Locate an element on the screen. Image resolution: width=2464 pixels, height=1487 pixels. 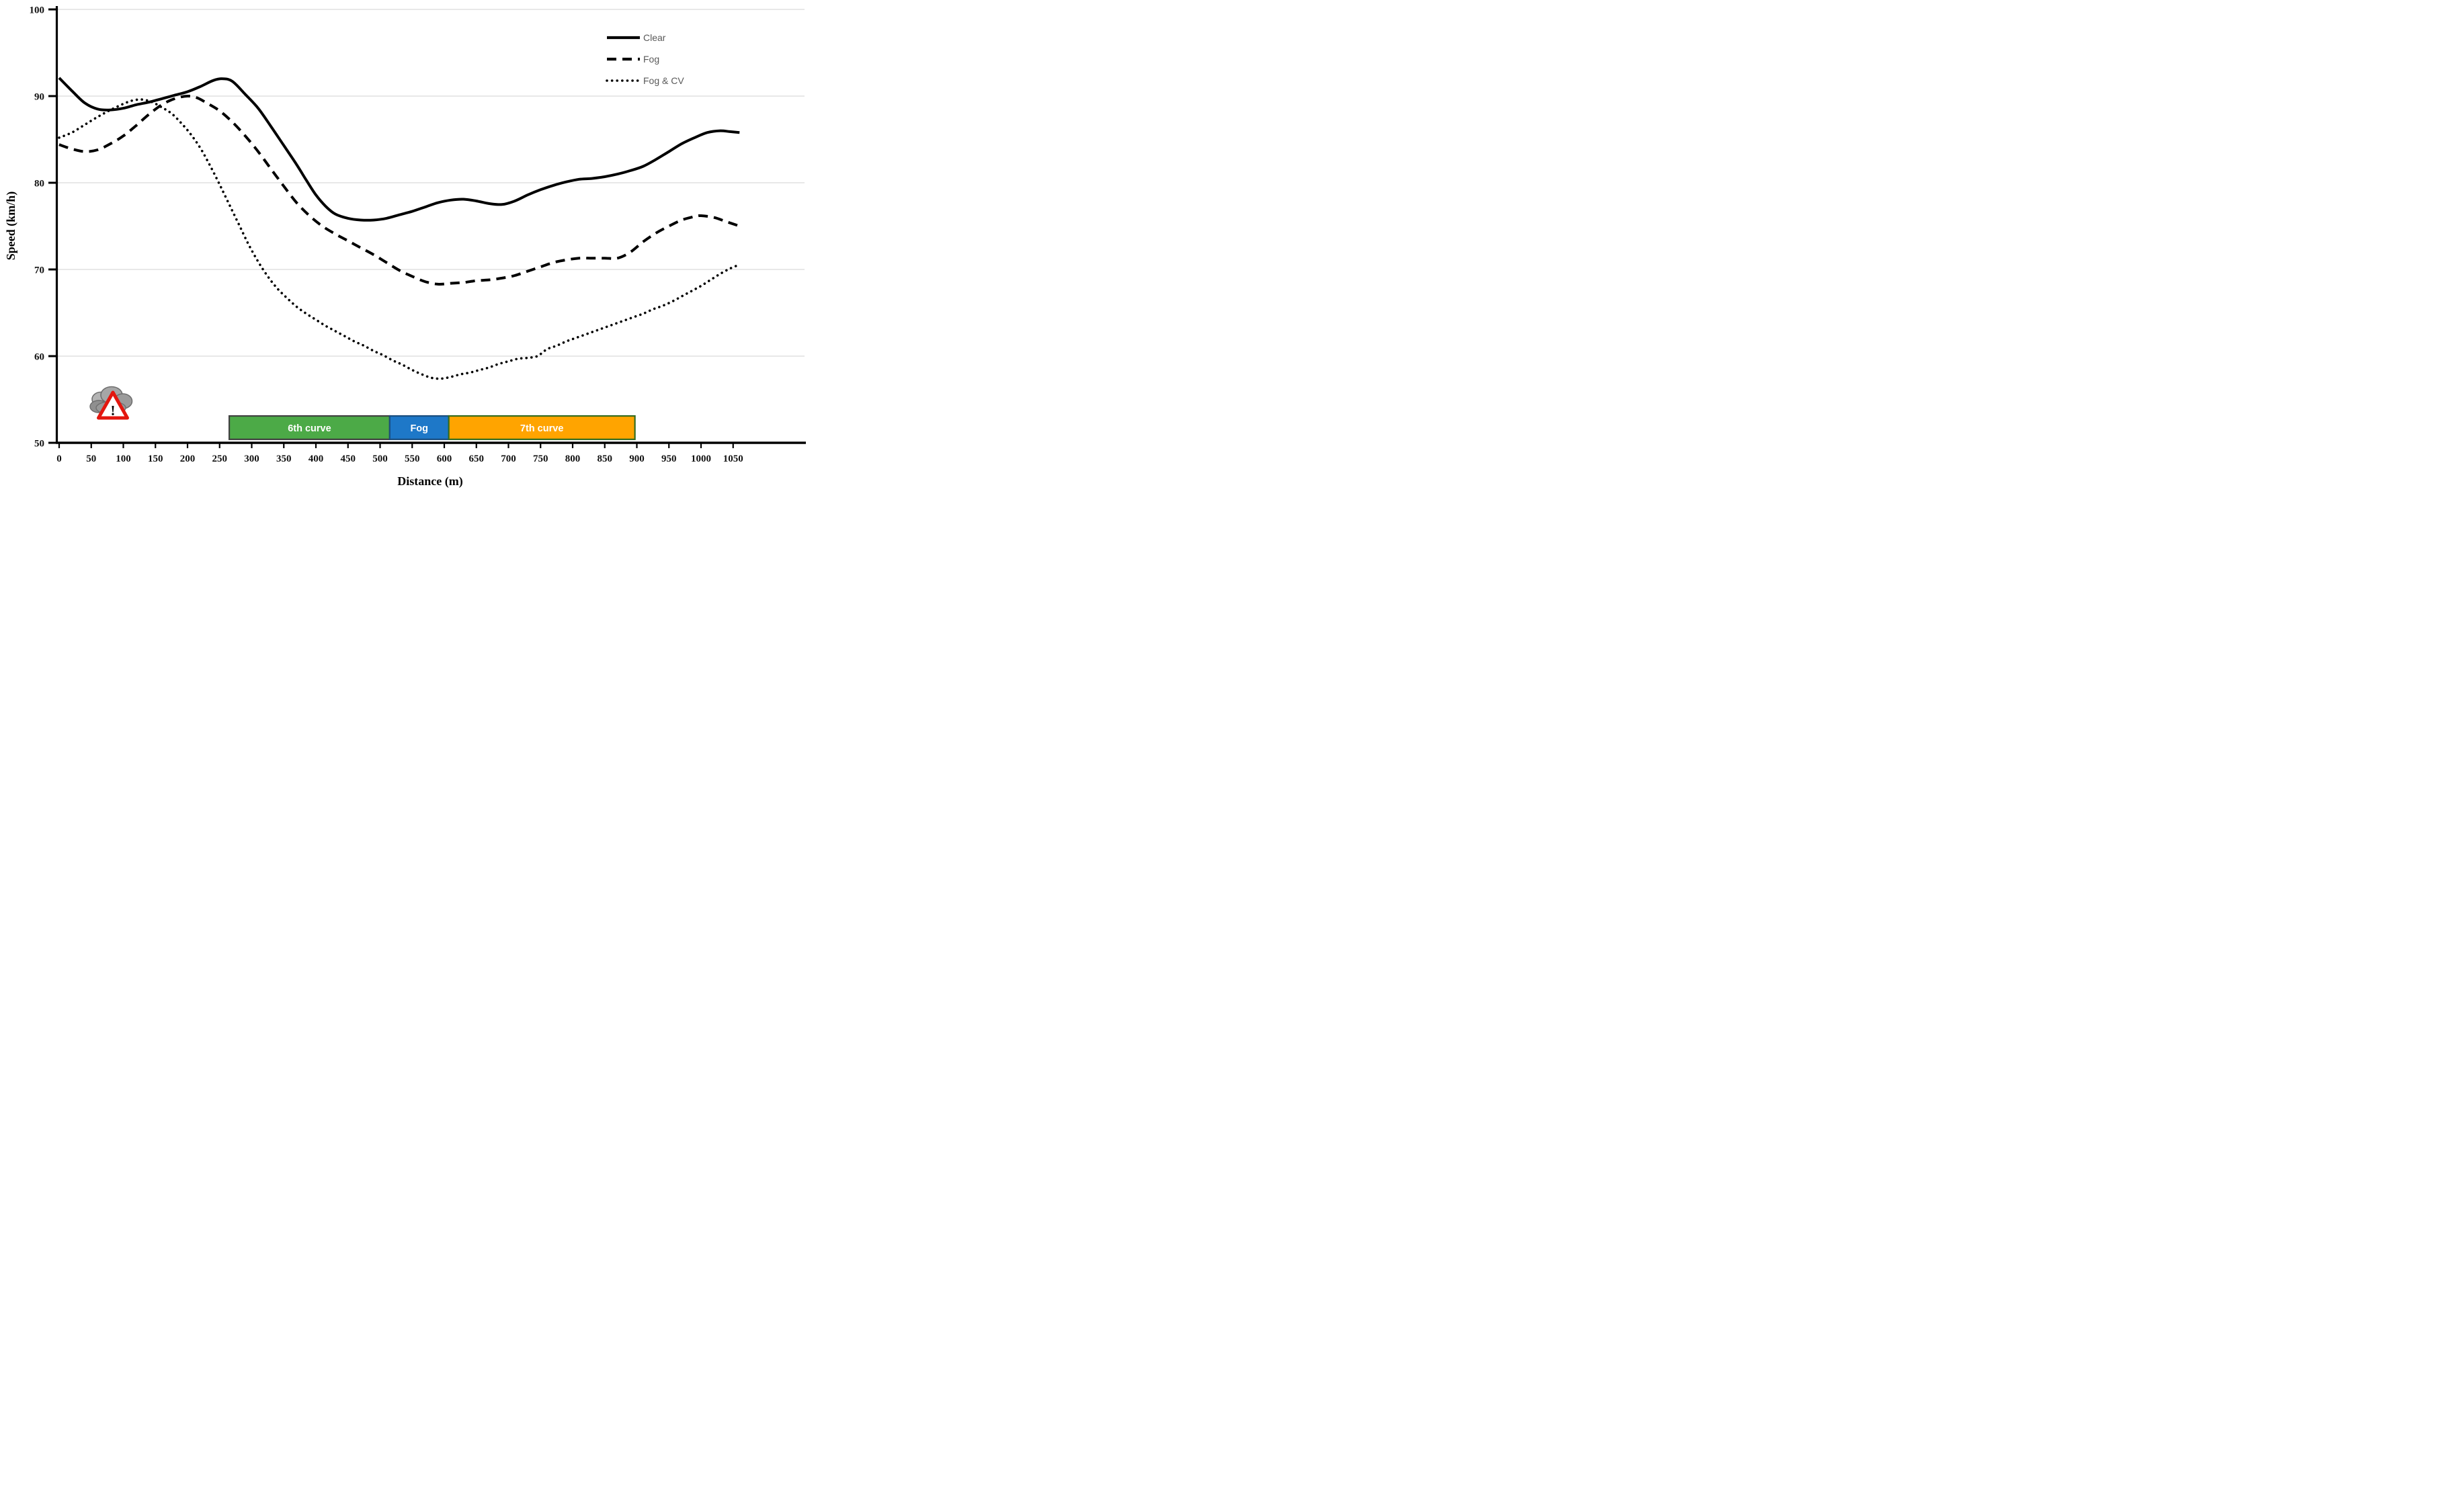
y-tick-label-90: 90 is located at coordinates (39, 97).